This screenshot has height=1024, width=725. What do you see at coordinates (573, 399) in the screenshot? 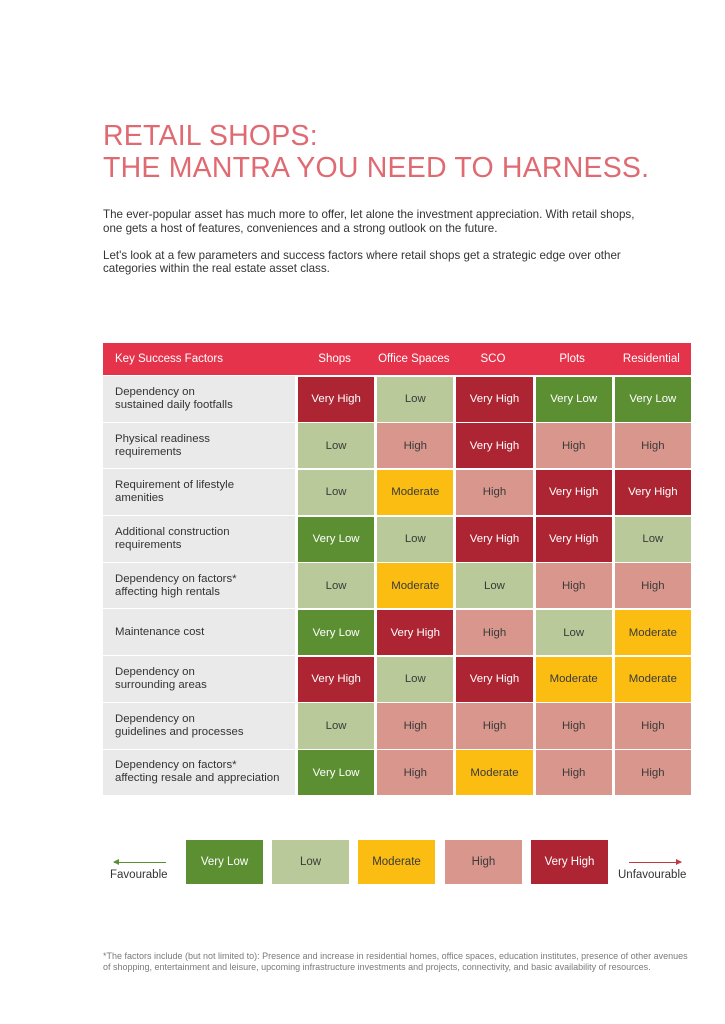
I see `rating-cell-plots: Very Low` at bounding box center [573, 399].